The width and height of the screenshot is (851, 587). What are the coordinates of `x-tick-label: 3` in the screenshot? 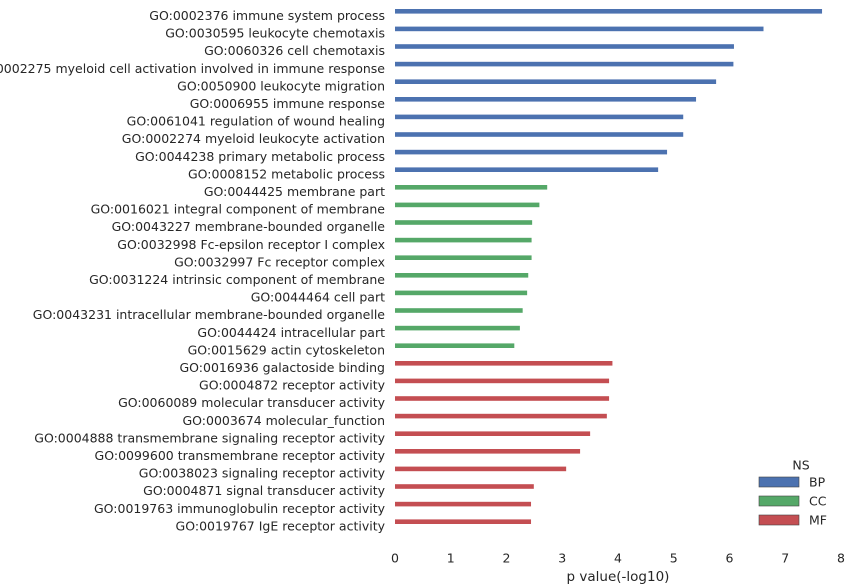 It's located at (562, 558).